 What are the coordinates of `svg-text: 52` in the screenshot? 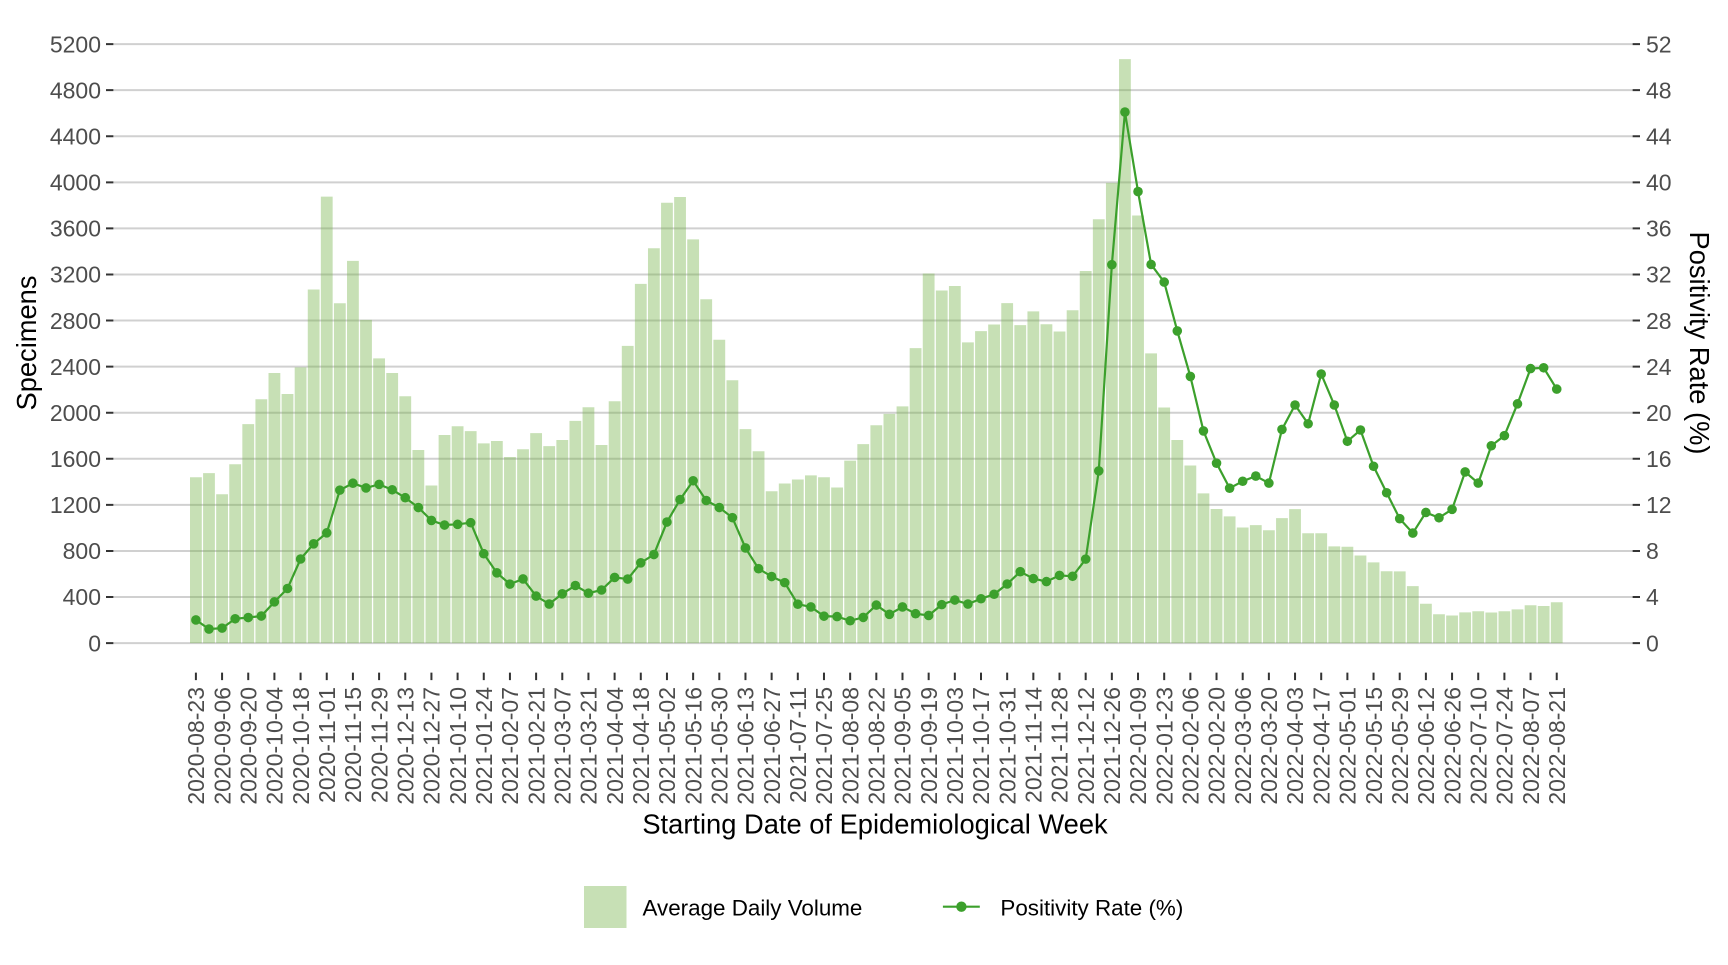 It's located at (1659, 44).